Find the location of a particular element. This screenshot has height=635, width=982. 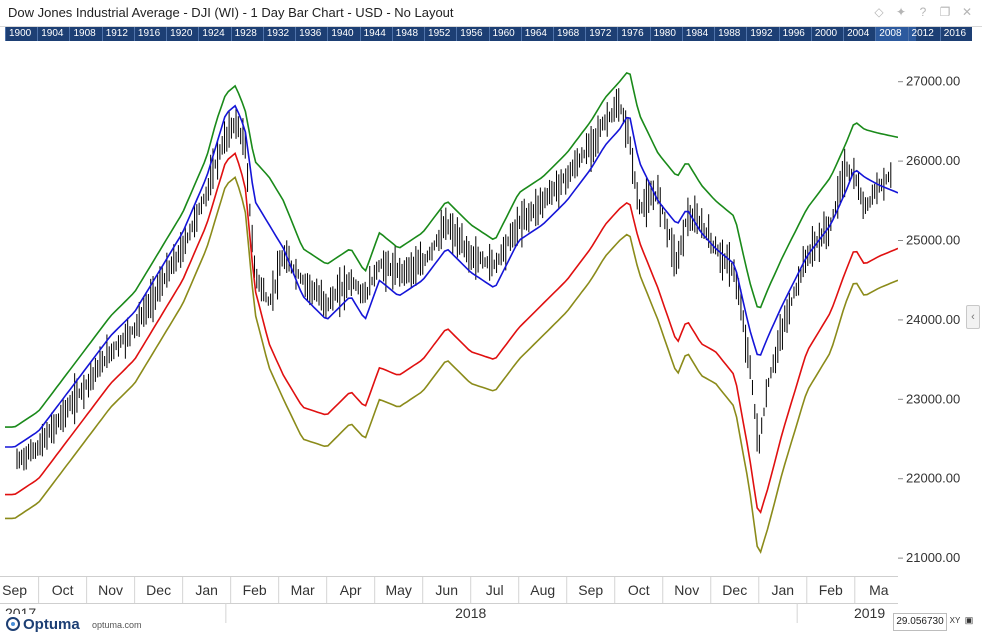

y-tick-label: 21000.00 is located at coordinates (933, 557).